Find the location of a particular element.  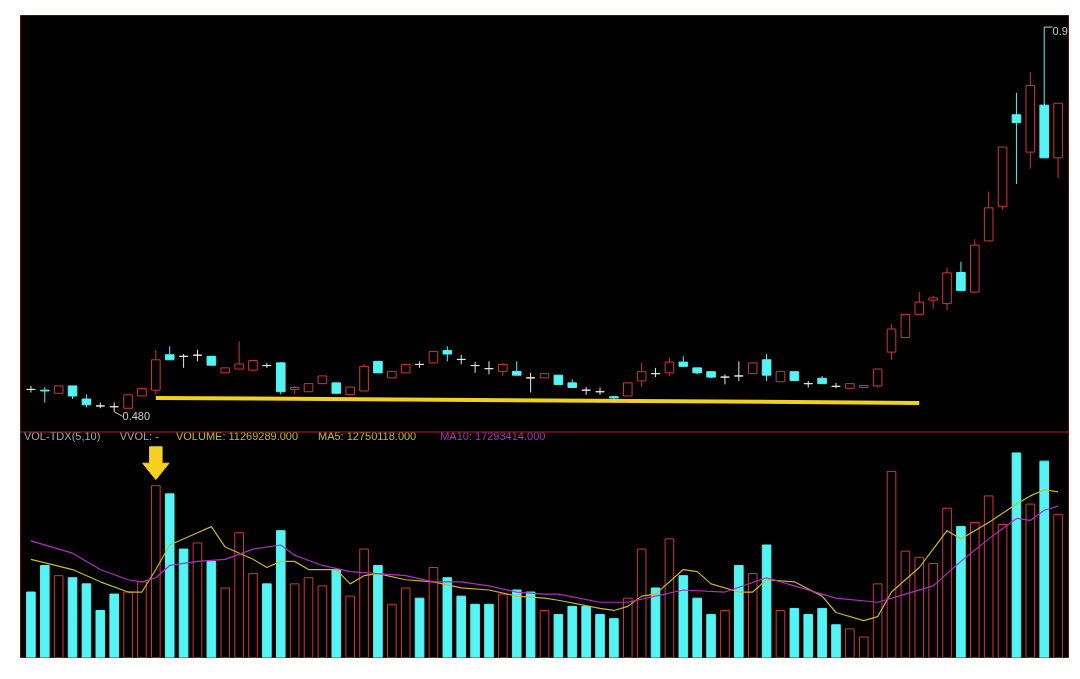

text: VVOL: - is located at coordinates (139, 435).